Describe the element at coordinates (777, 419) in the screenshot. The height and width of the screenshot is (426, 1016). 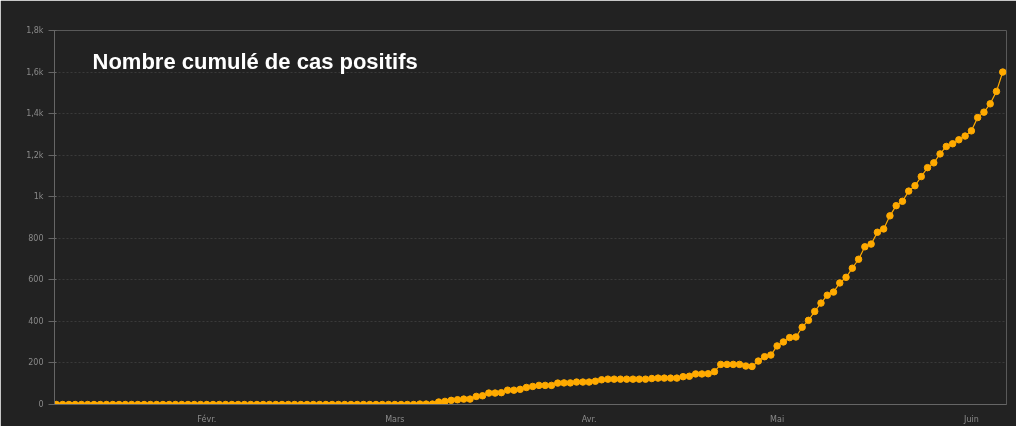
I see `x-tick-label: Mai` at that location.